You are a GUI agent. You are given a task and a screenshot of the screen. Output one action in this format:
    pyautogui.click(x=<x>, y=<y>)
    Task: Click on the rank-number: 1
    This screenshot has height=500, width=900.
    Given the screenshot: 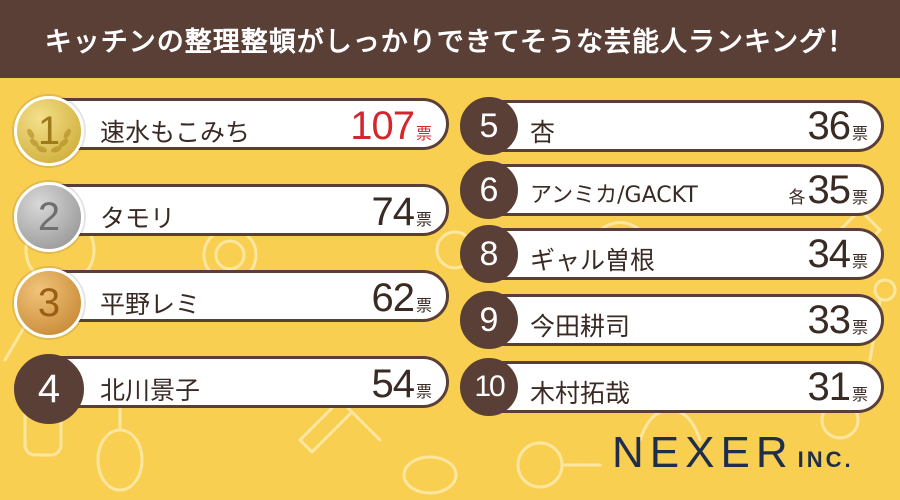 What is the action you would take?
    pyautogui.click(x=49, y=130)
    